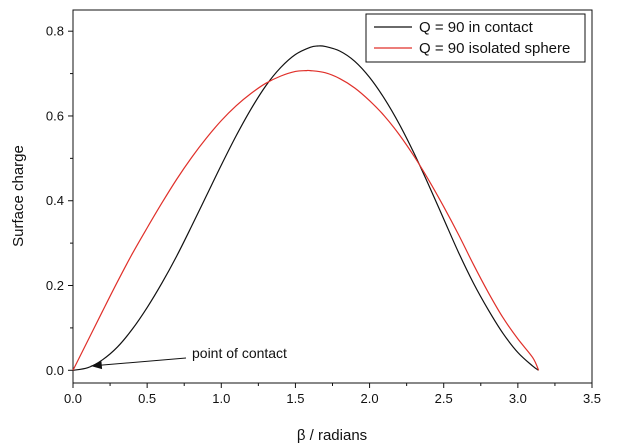 The width and height of the screenshot is (635, 448). What do you see at coordinates (96, 365) in the screenshot?
I see `annotation-arrowhead` at bounding box center [96, 365].